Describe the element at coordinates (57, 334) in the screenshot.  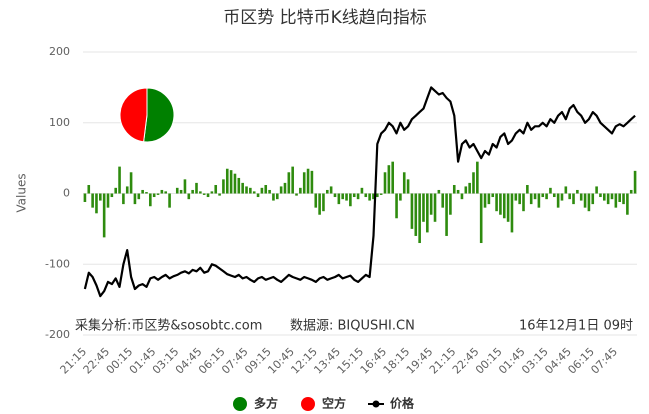
I see `y-tick-label: -200` at that location.